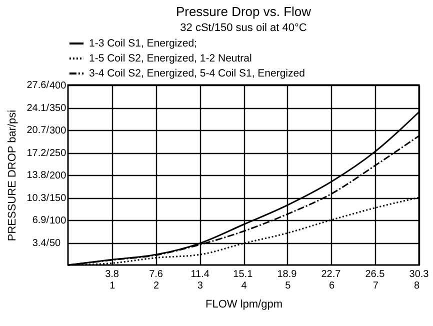  Describe the element at coordinates (58, 176) in the screenshot. I see `y-tick-label: 200` at that location.